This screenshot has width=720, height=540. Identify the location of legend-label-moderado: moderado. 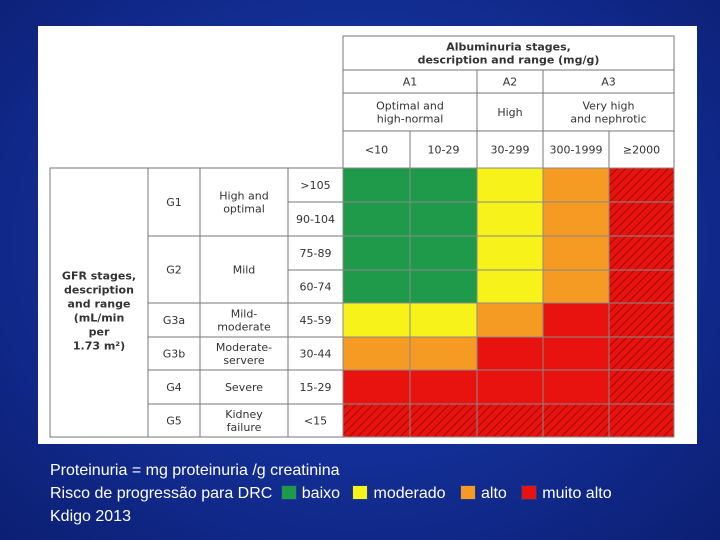
(409, 493).